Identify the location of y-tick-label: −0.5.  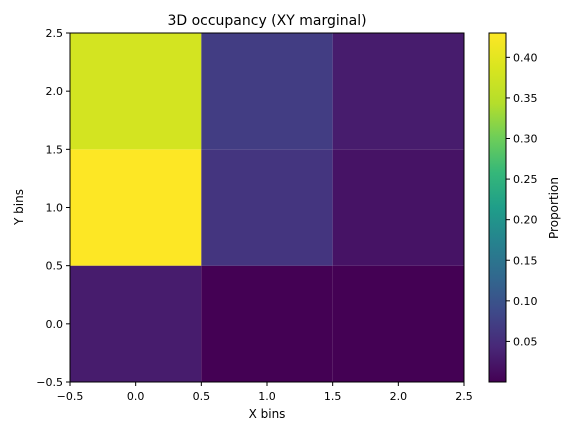
(49, 382).